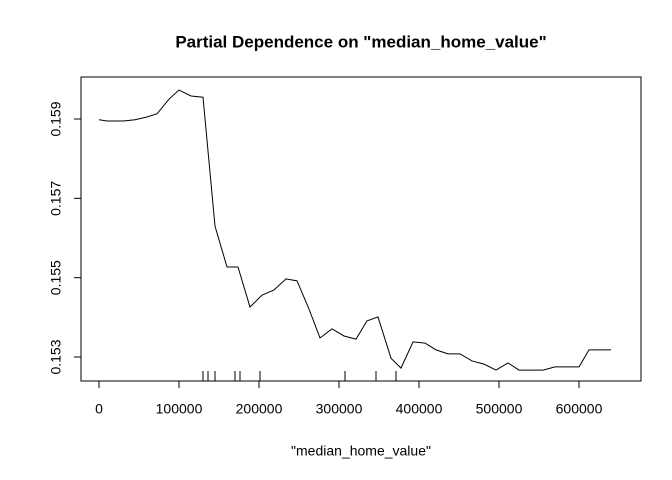 The height and width of the screenshot is (480, 672). Describe the element at coordinates (361, 451) in the screenshot. I see `x-axis-label: "median_home_value"` at that location.